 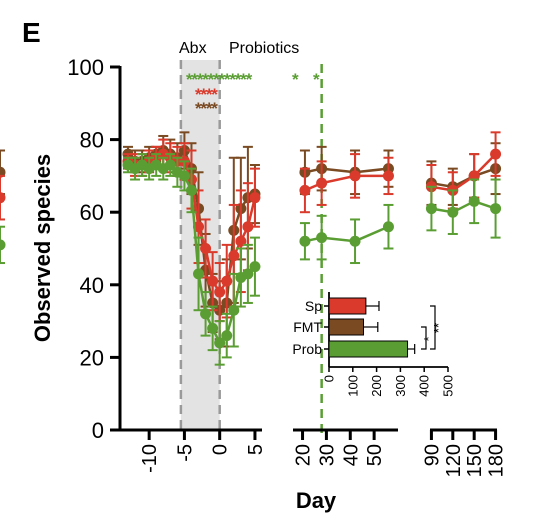 I want to click on inset-significance-bracket-sp, so click(x=433, y=327).